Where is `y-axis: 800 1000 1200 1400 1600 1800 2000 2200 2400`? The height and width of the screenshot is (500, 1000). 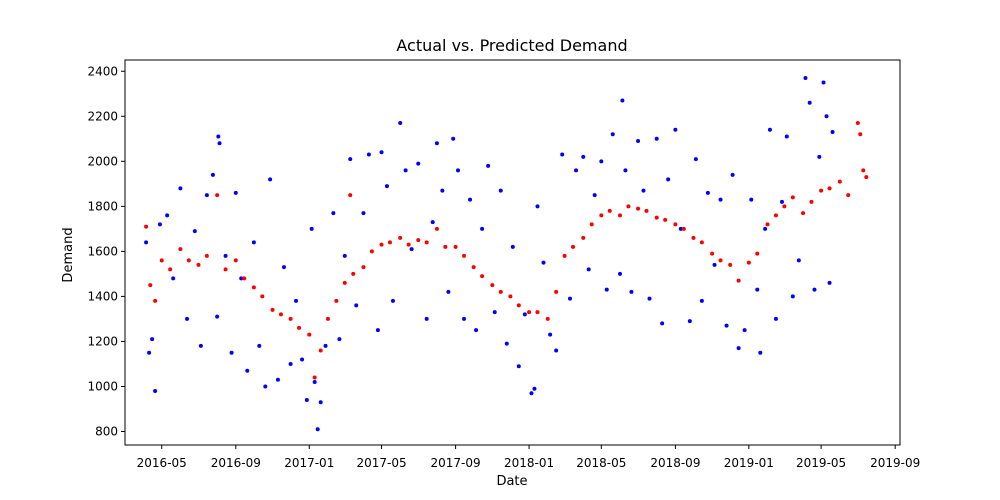 y-axis: 800 1000 1200 1400 1600 1800 2000 2200 2400 is located at coordinates (106, 251).